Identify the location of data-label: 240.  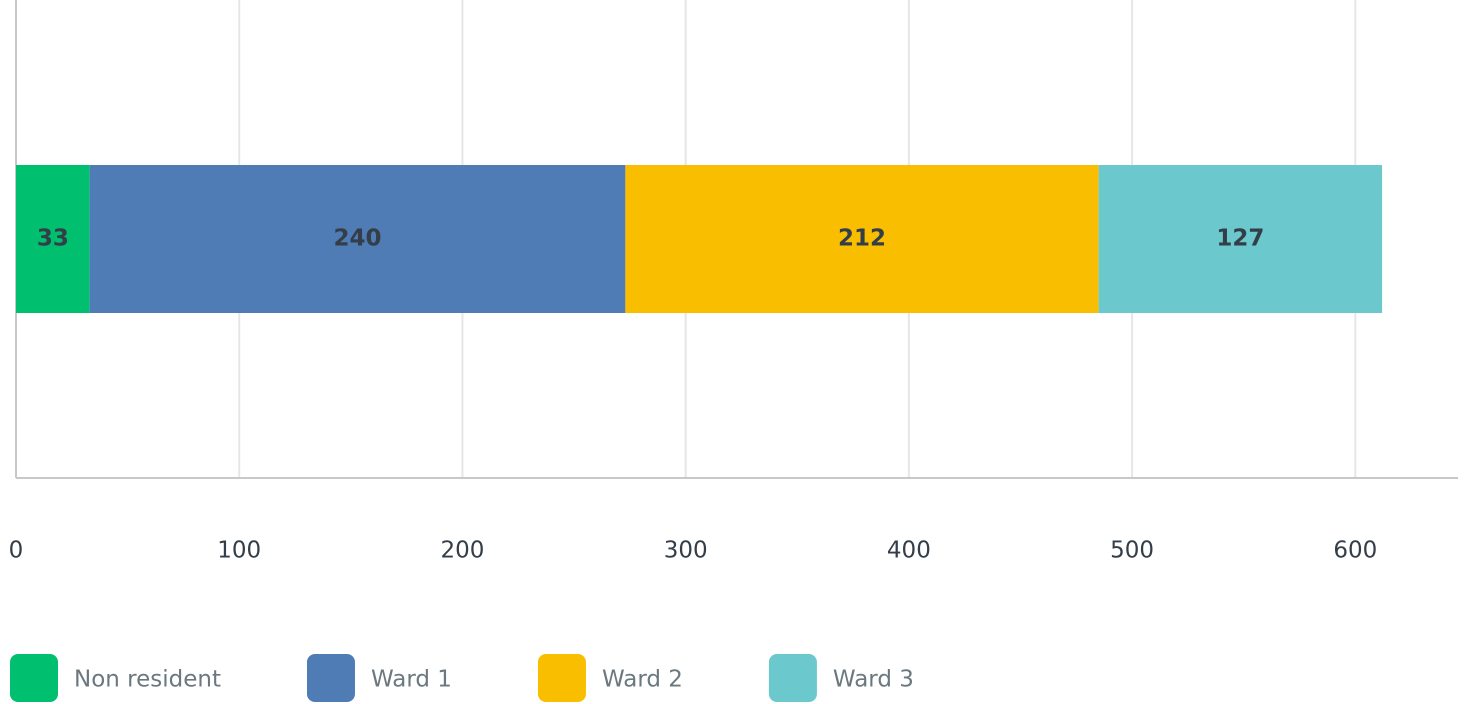
(358, 239).